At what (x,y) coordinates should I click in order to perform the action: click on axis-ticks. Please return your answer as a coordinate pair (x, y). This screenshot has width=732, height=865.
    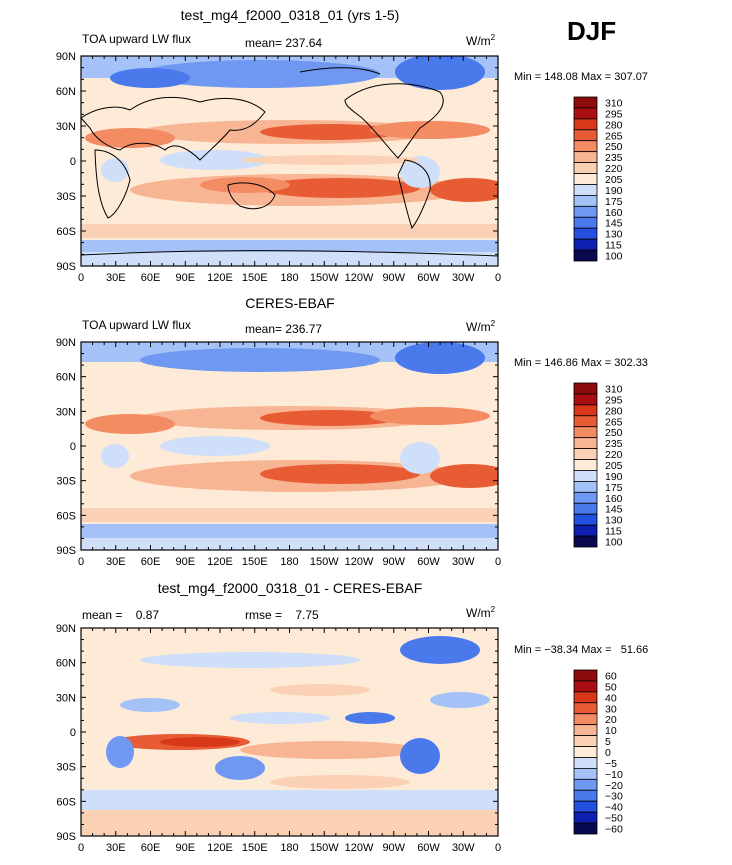
    Looking at the image, I should click on (289, 446).